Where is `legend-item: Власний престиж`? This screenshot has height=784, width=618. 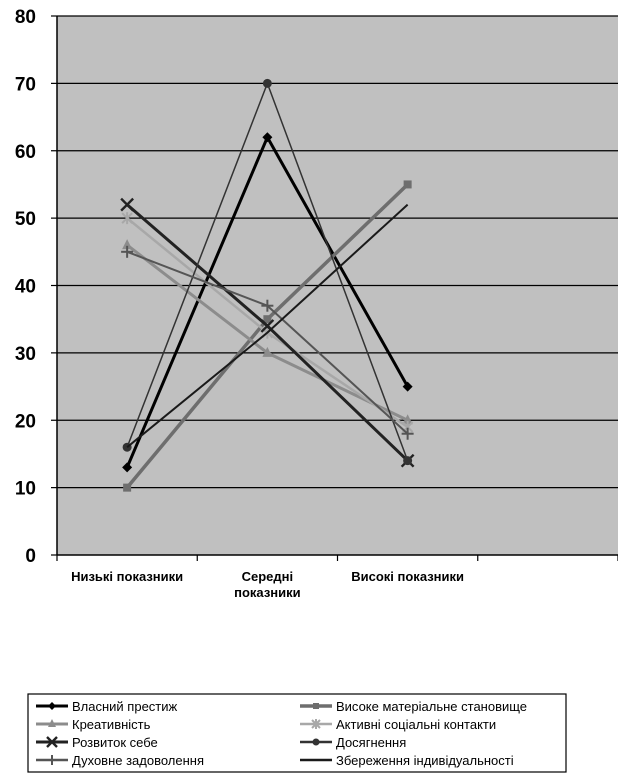 legend-item: Власний престиж is located at coordinates (107, 706).